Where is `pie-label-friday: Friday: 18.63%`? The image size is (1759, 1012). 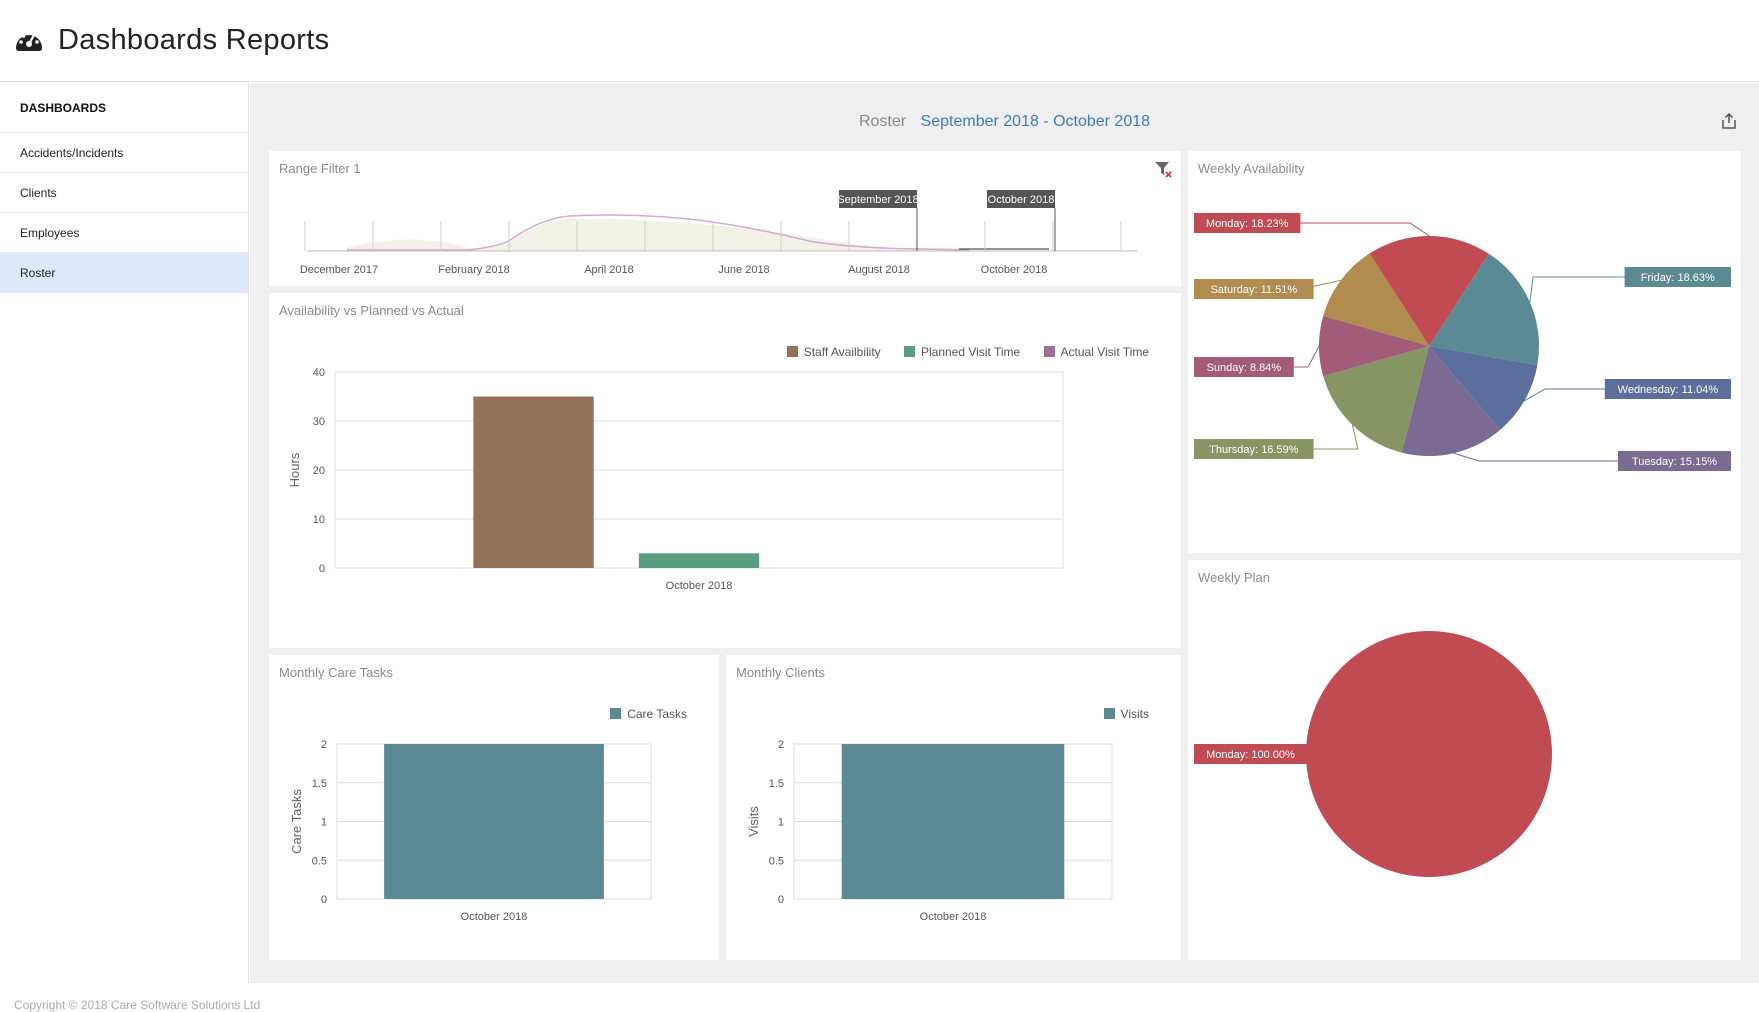
pie-label-friday: Friday: 18.63% is located at coordinates (1678, 278).